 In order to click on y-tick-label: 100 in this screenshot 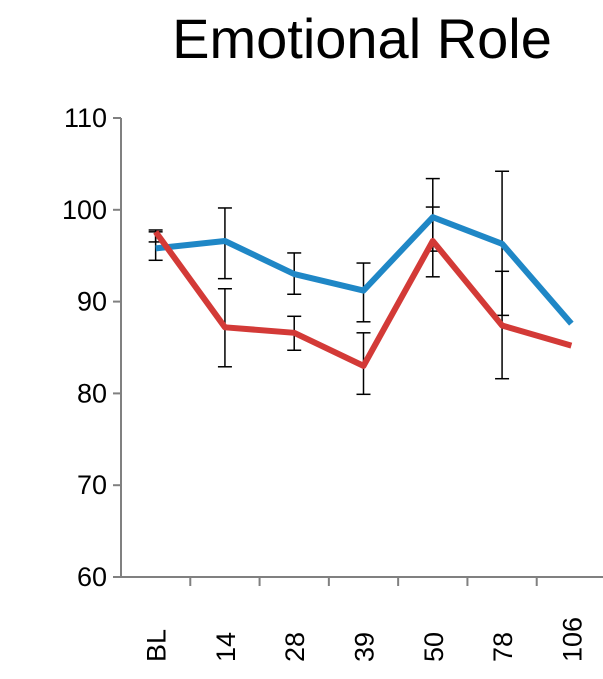, I will do `click(84, 210)`.